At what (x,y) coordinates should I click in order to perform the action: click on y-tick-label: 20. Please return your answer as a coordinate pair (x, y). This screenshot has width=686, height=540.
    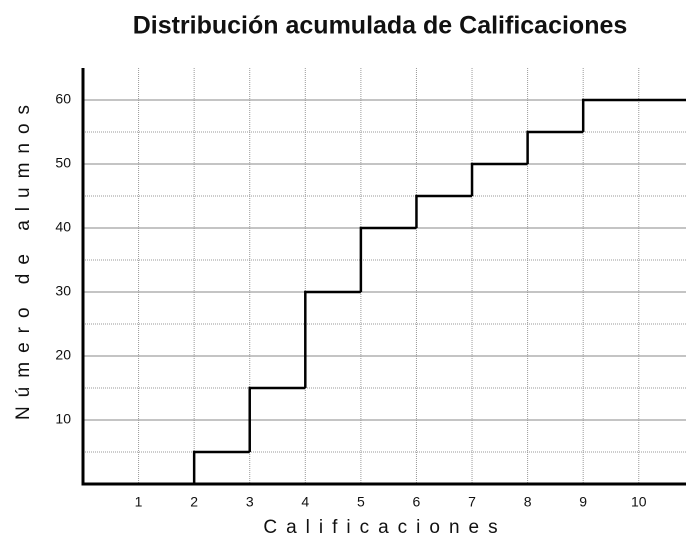
    Looking at the image, I should click on (63, 355).